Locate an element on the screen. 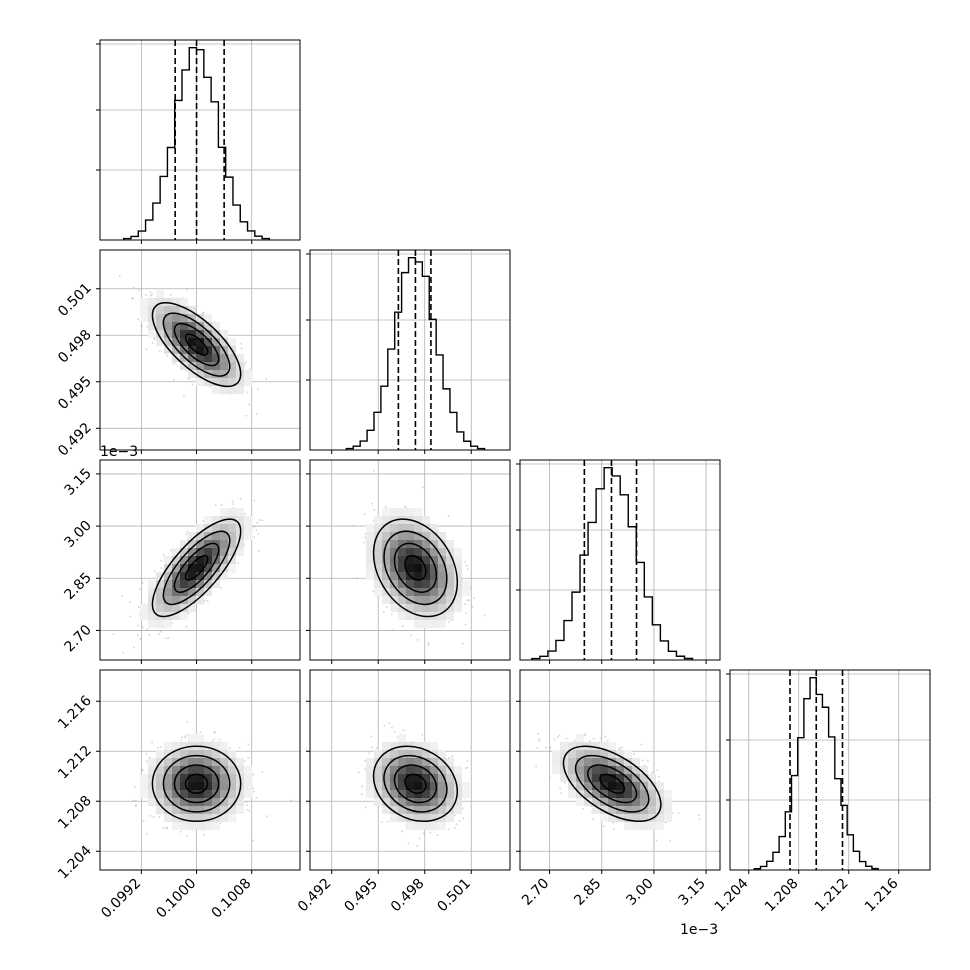 This screenshot has width=970, height=970. x-tick-label: 0.1000 is located at coordinates (176, 899).